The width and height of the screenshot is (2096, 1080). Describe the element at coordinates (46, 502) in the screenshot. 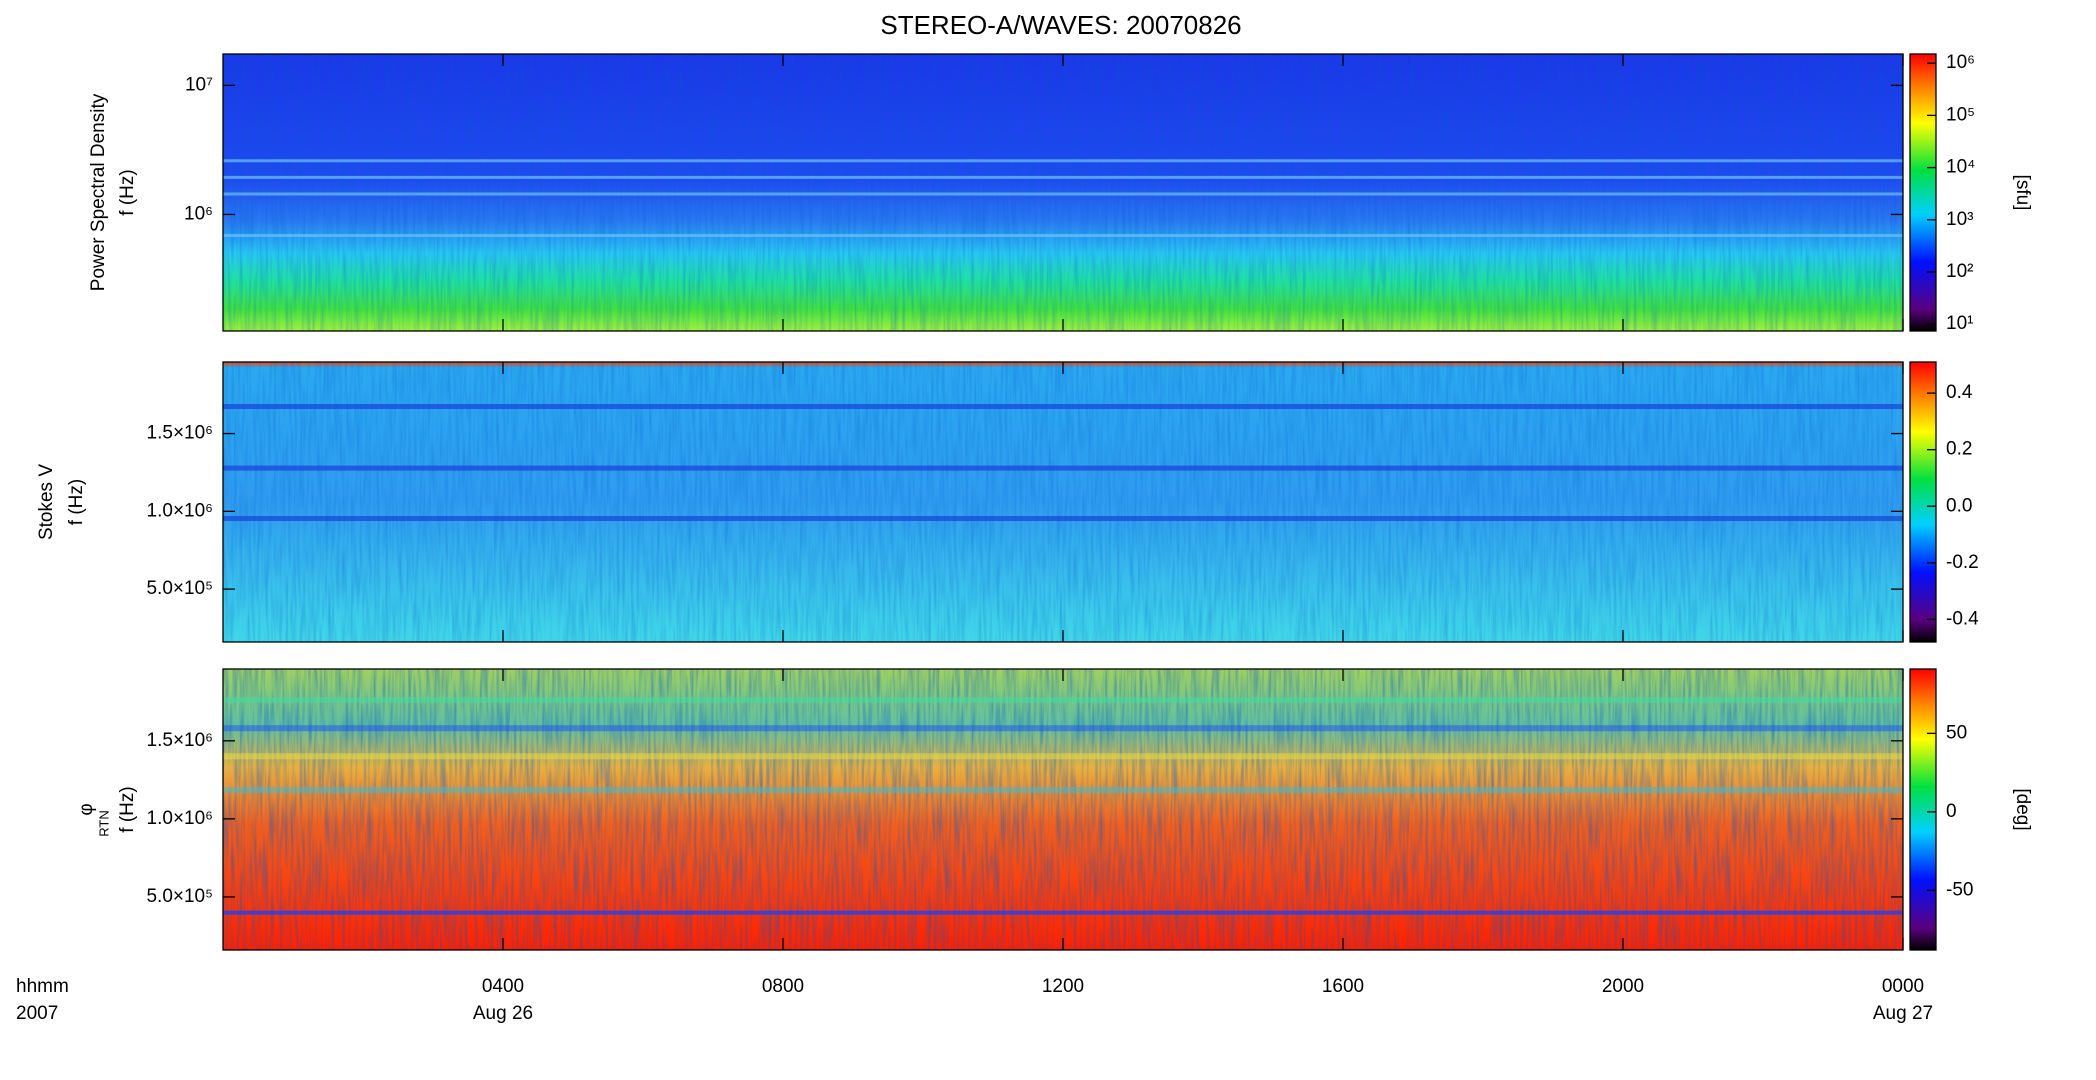

I see `y-axis-title: Stokes V` at that location.